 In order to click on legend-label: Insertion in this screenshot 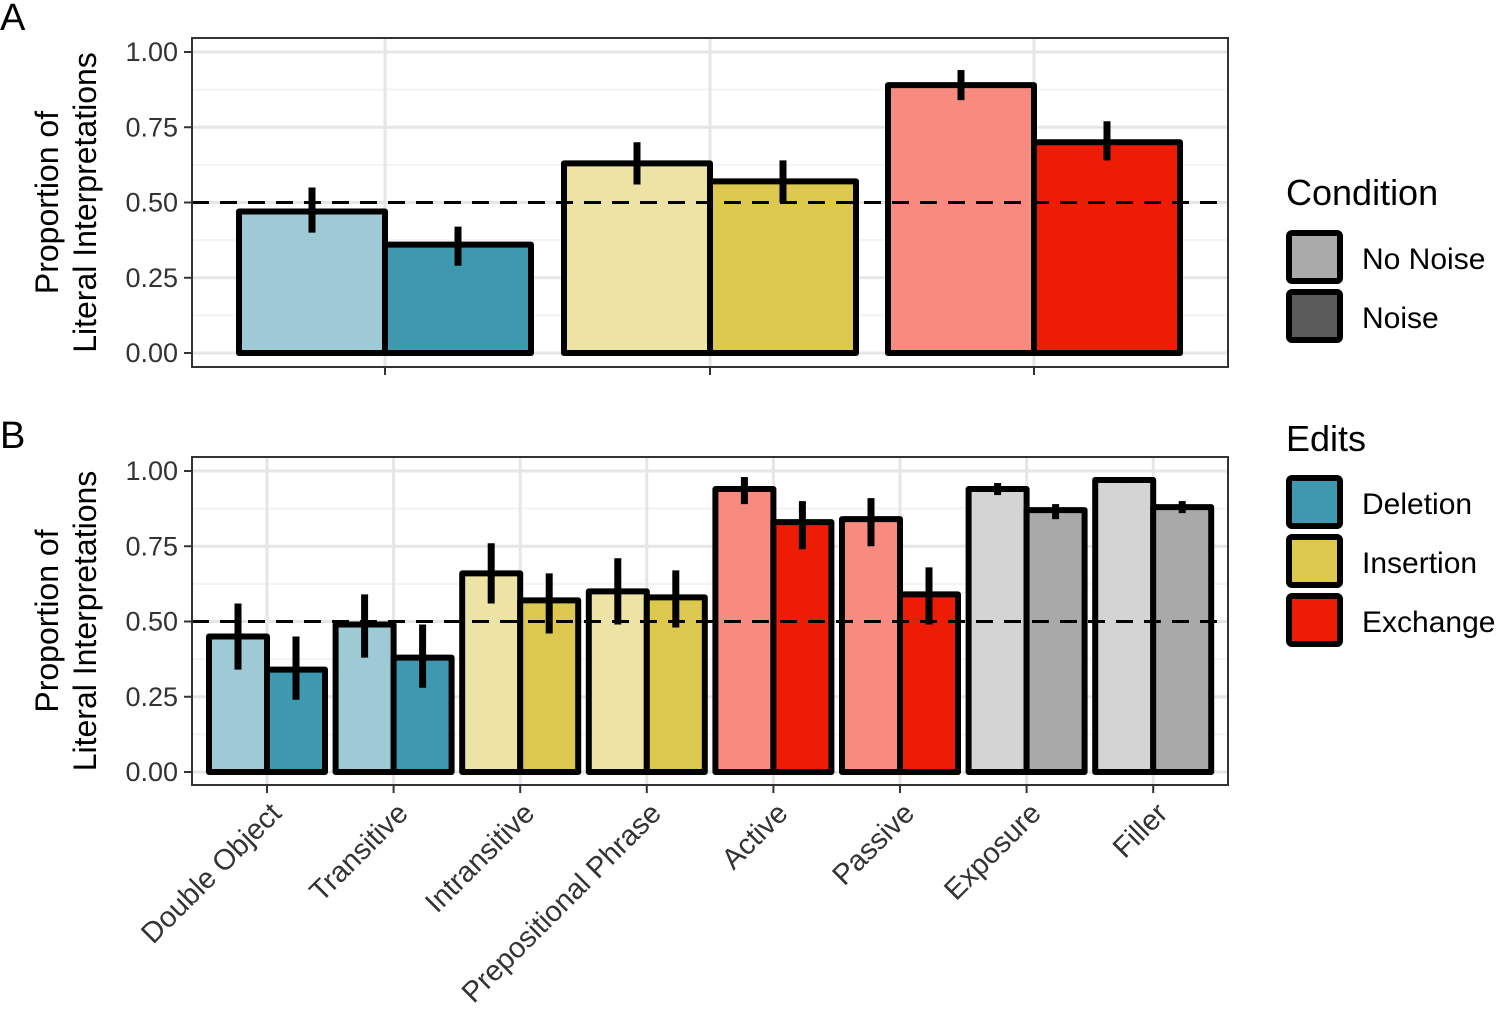, I will do `click(1419, 563)`.